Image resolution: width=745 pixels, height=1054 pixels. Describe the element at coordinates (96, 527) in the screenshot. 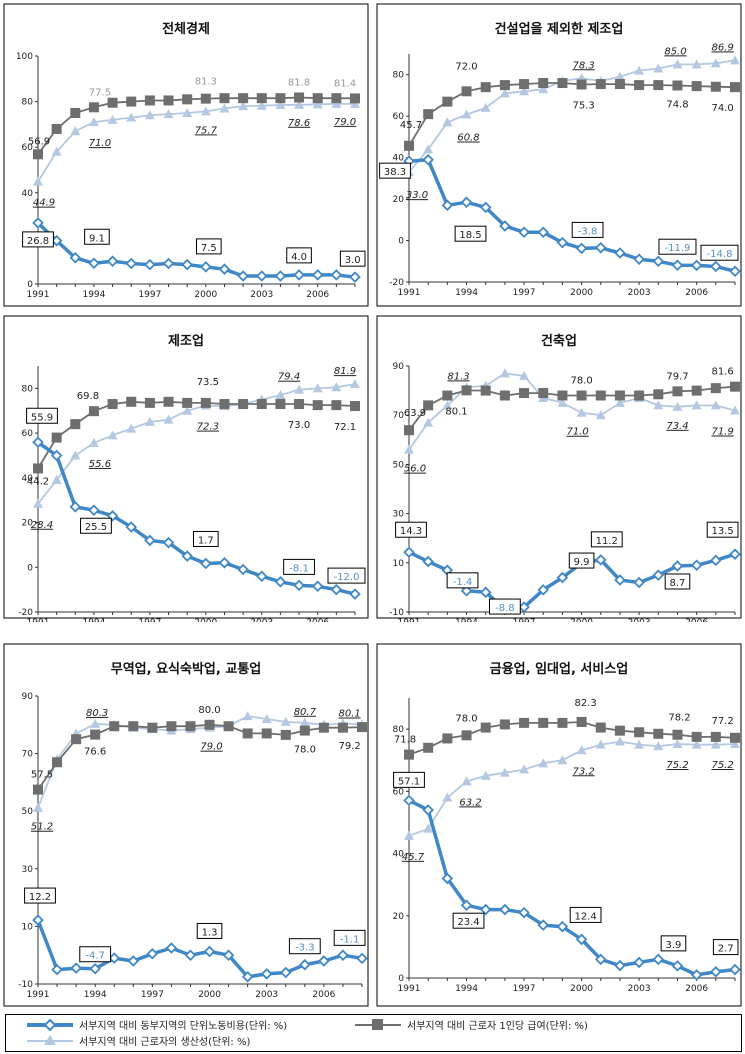

I see `data-label: 25.5` at that location.